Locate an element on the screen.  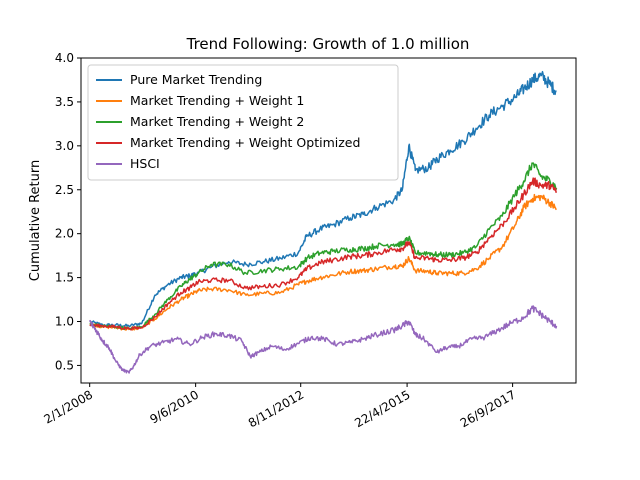
y-tick-label: 2.5 is located at coordinates (64, 190).